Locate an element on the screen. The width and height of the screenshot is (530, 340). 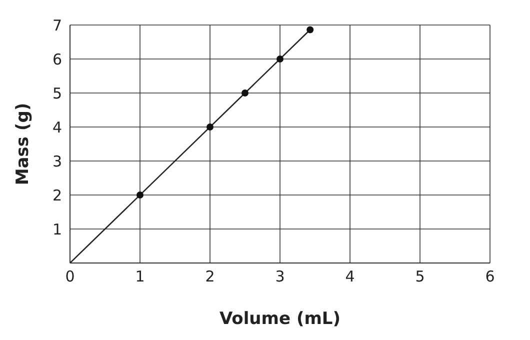
x-tick-label: 4 is located at coordinates (350, 277).